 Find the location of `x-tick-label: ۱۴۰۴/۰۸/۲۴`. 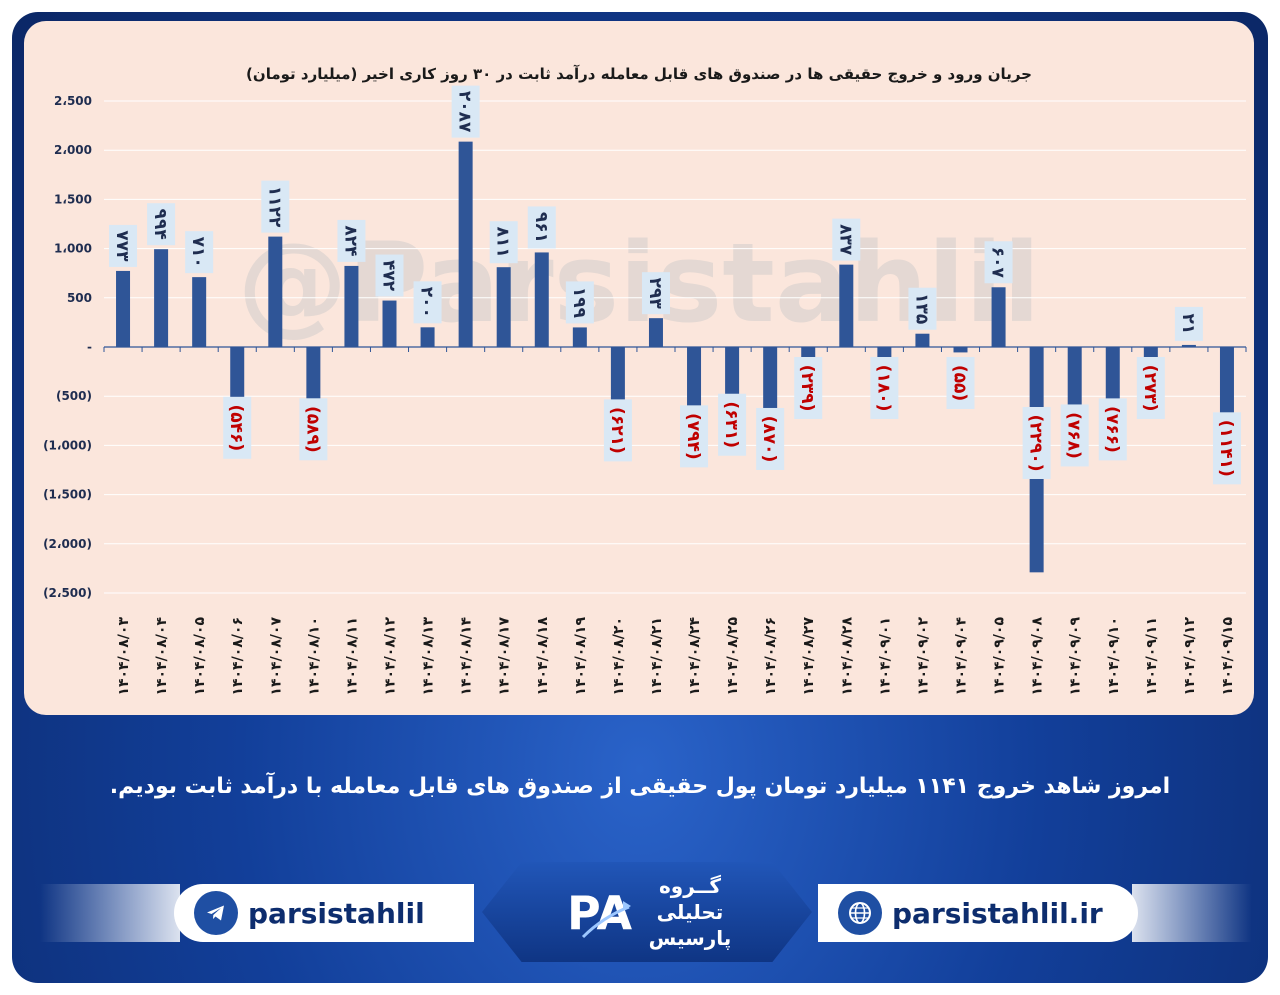

x-tick-label: ۱۴۰۴/۰۸/۲۴ is located at coordinates (695, 656).